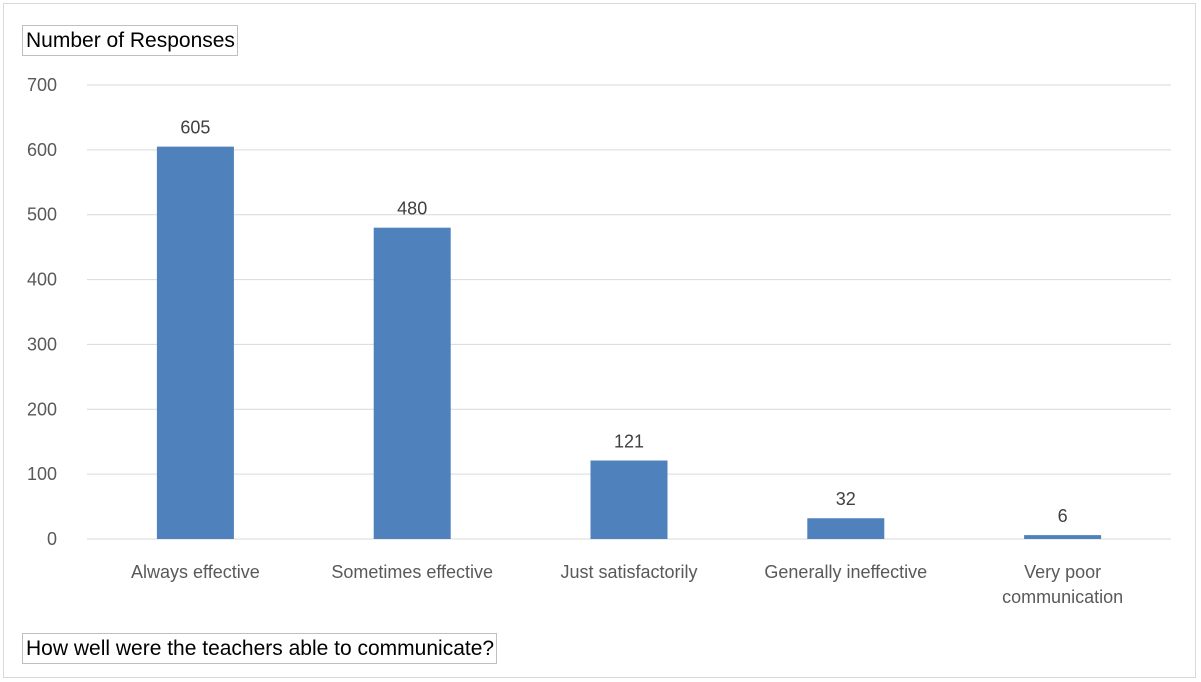  What do you see at coordinates (845, 572) in the screenshot?
I see `x-tick-label: Generally ineffective` at bounding box center [845, 572].